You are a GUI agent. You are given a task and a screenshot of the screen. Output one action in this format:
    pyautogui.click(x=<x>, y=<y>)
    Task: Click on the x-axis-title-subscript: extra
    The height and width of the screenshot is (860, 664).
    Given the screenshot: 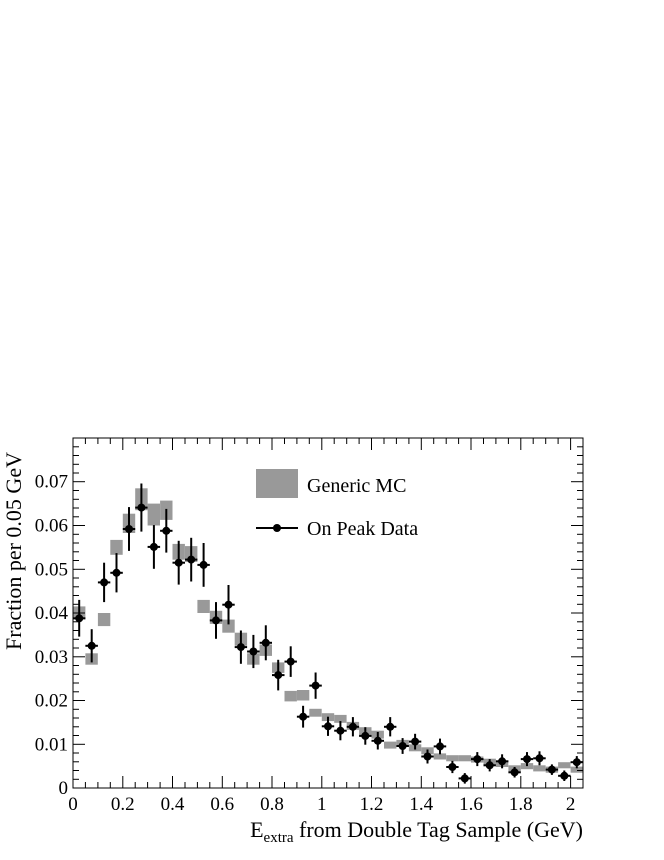 What is the action you would take?
    pyautogui.click(x=279, y=838)
    